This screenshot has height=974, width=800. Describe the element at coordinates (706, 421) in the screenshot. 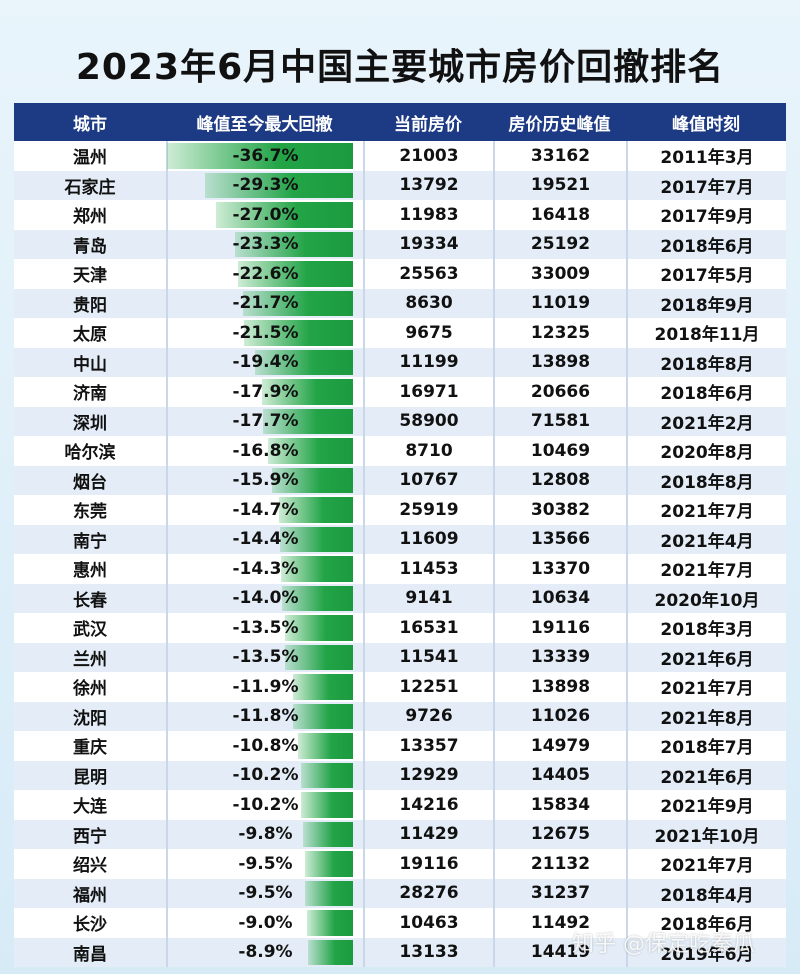

I see `peak-time-cell: 2021年2月` at that location.